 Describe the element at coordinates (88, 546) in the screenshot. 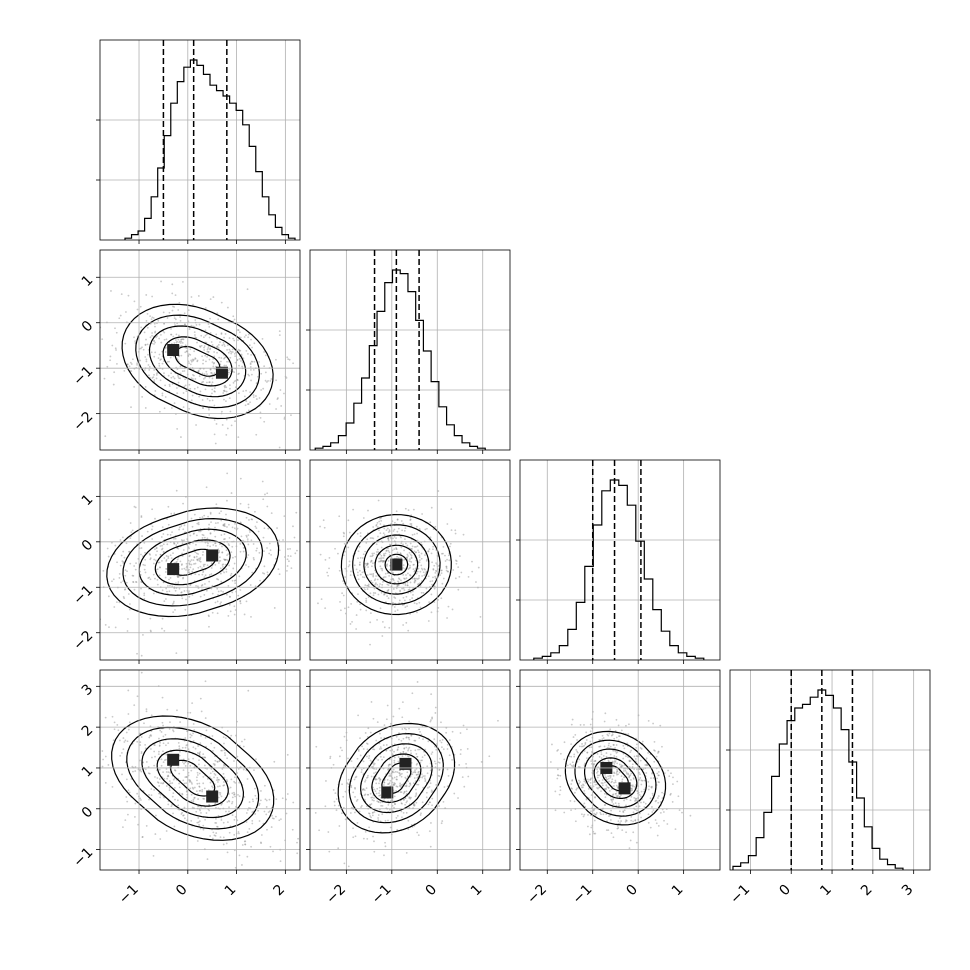

I see `y-tick-label: 0` at that location.